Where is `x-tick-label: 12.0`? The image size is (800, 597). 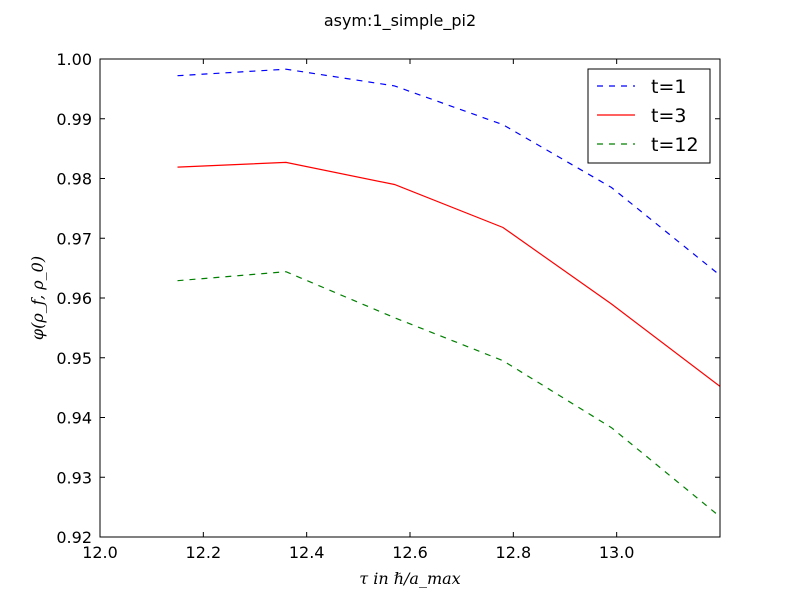 x-tick-label: 12.0 is located at coordinates (100, 552).